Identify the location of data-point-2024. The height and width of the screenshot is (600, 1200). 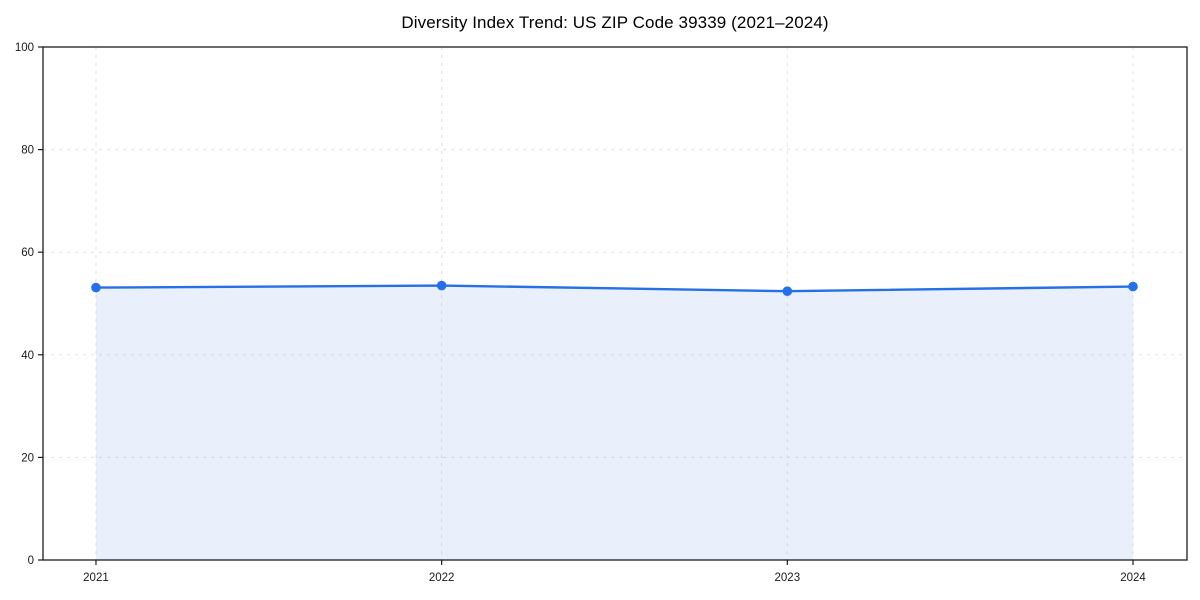
(1133, 286).